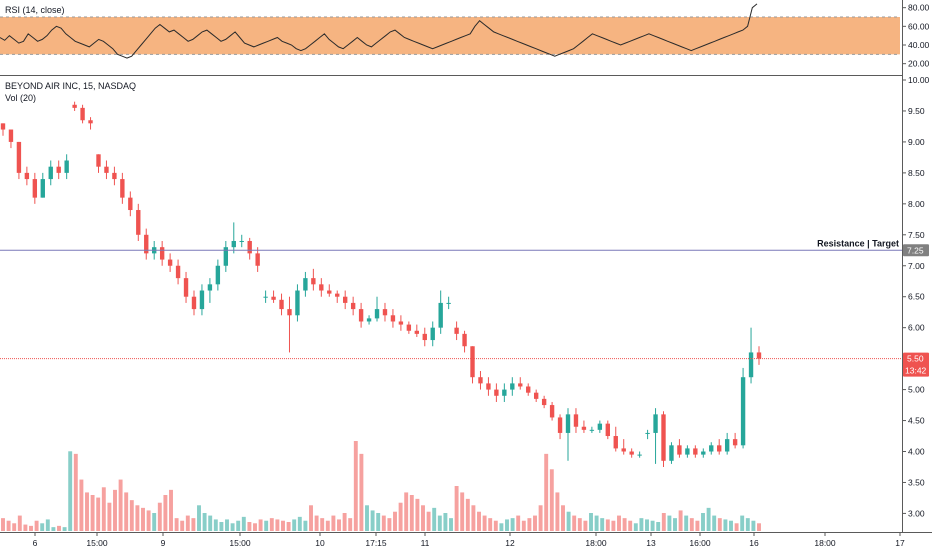  I want to click on time-tick-label: 10, so click(320, 543).